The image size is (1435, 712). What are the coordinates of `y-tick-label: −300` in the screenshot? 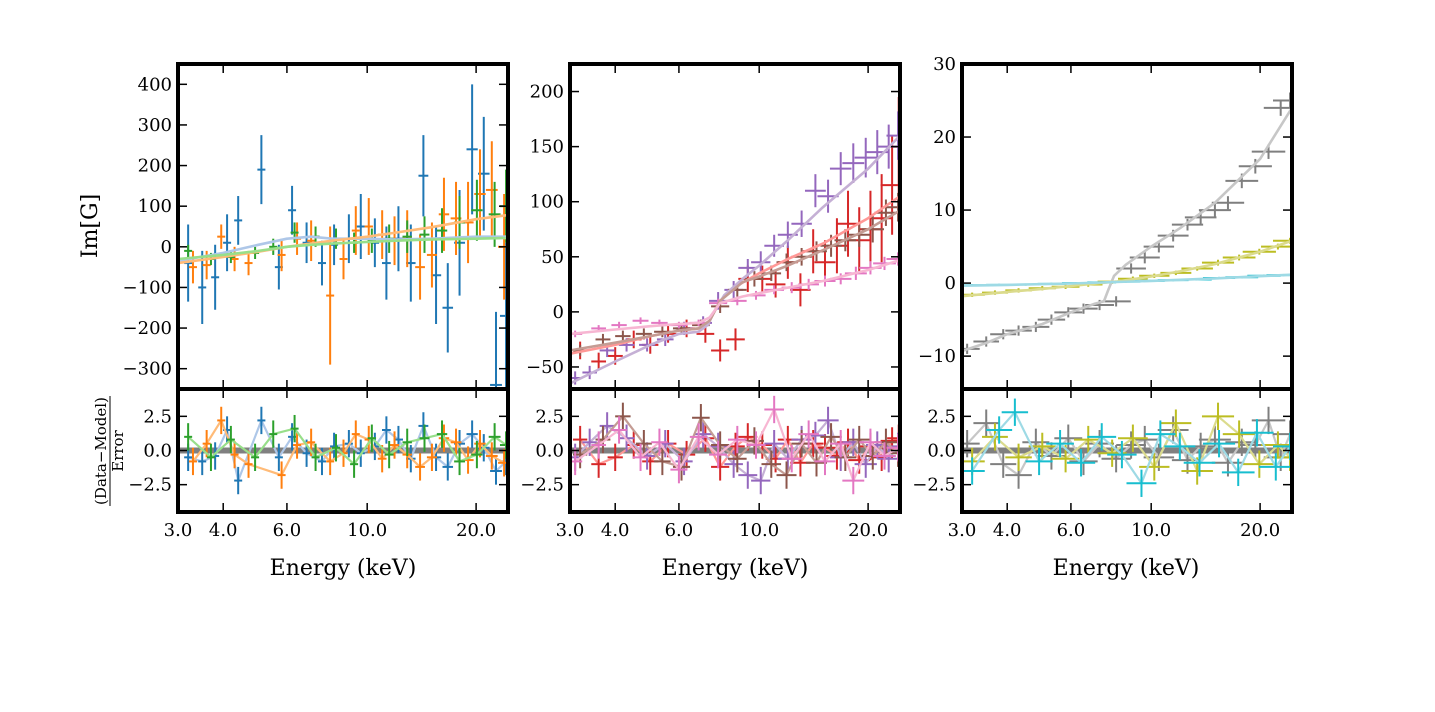 It's located at (147, 369).